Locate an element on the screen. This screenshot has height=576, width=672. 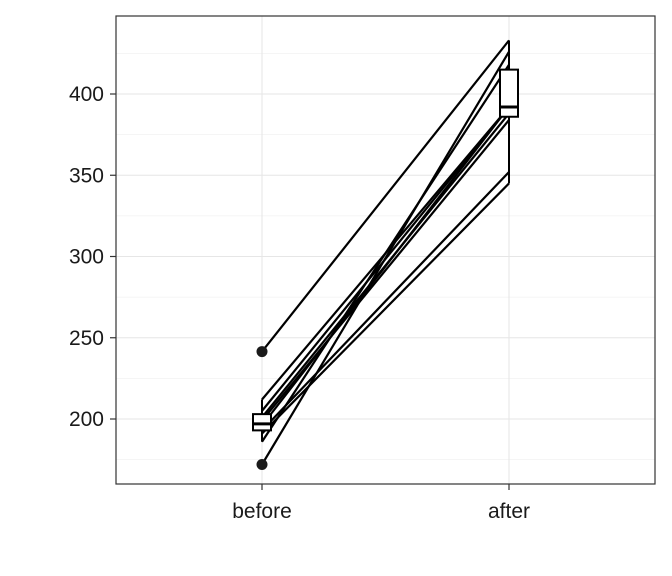
y-tick-label: 400 is located at coordinates (86, 94).